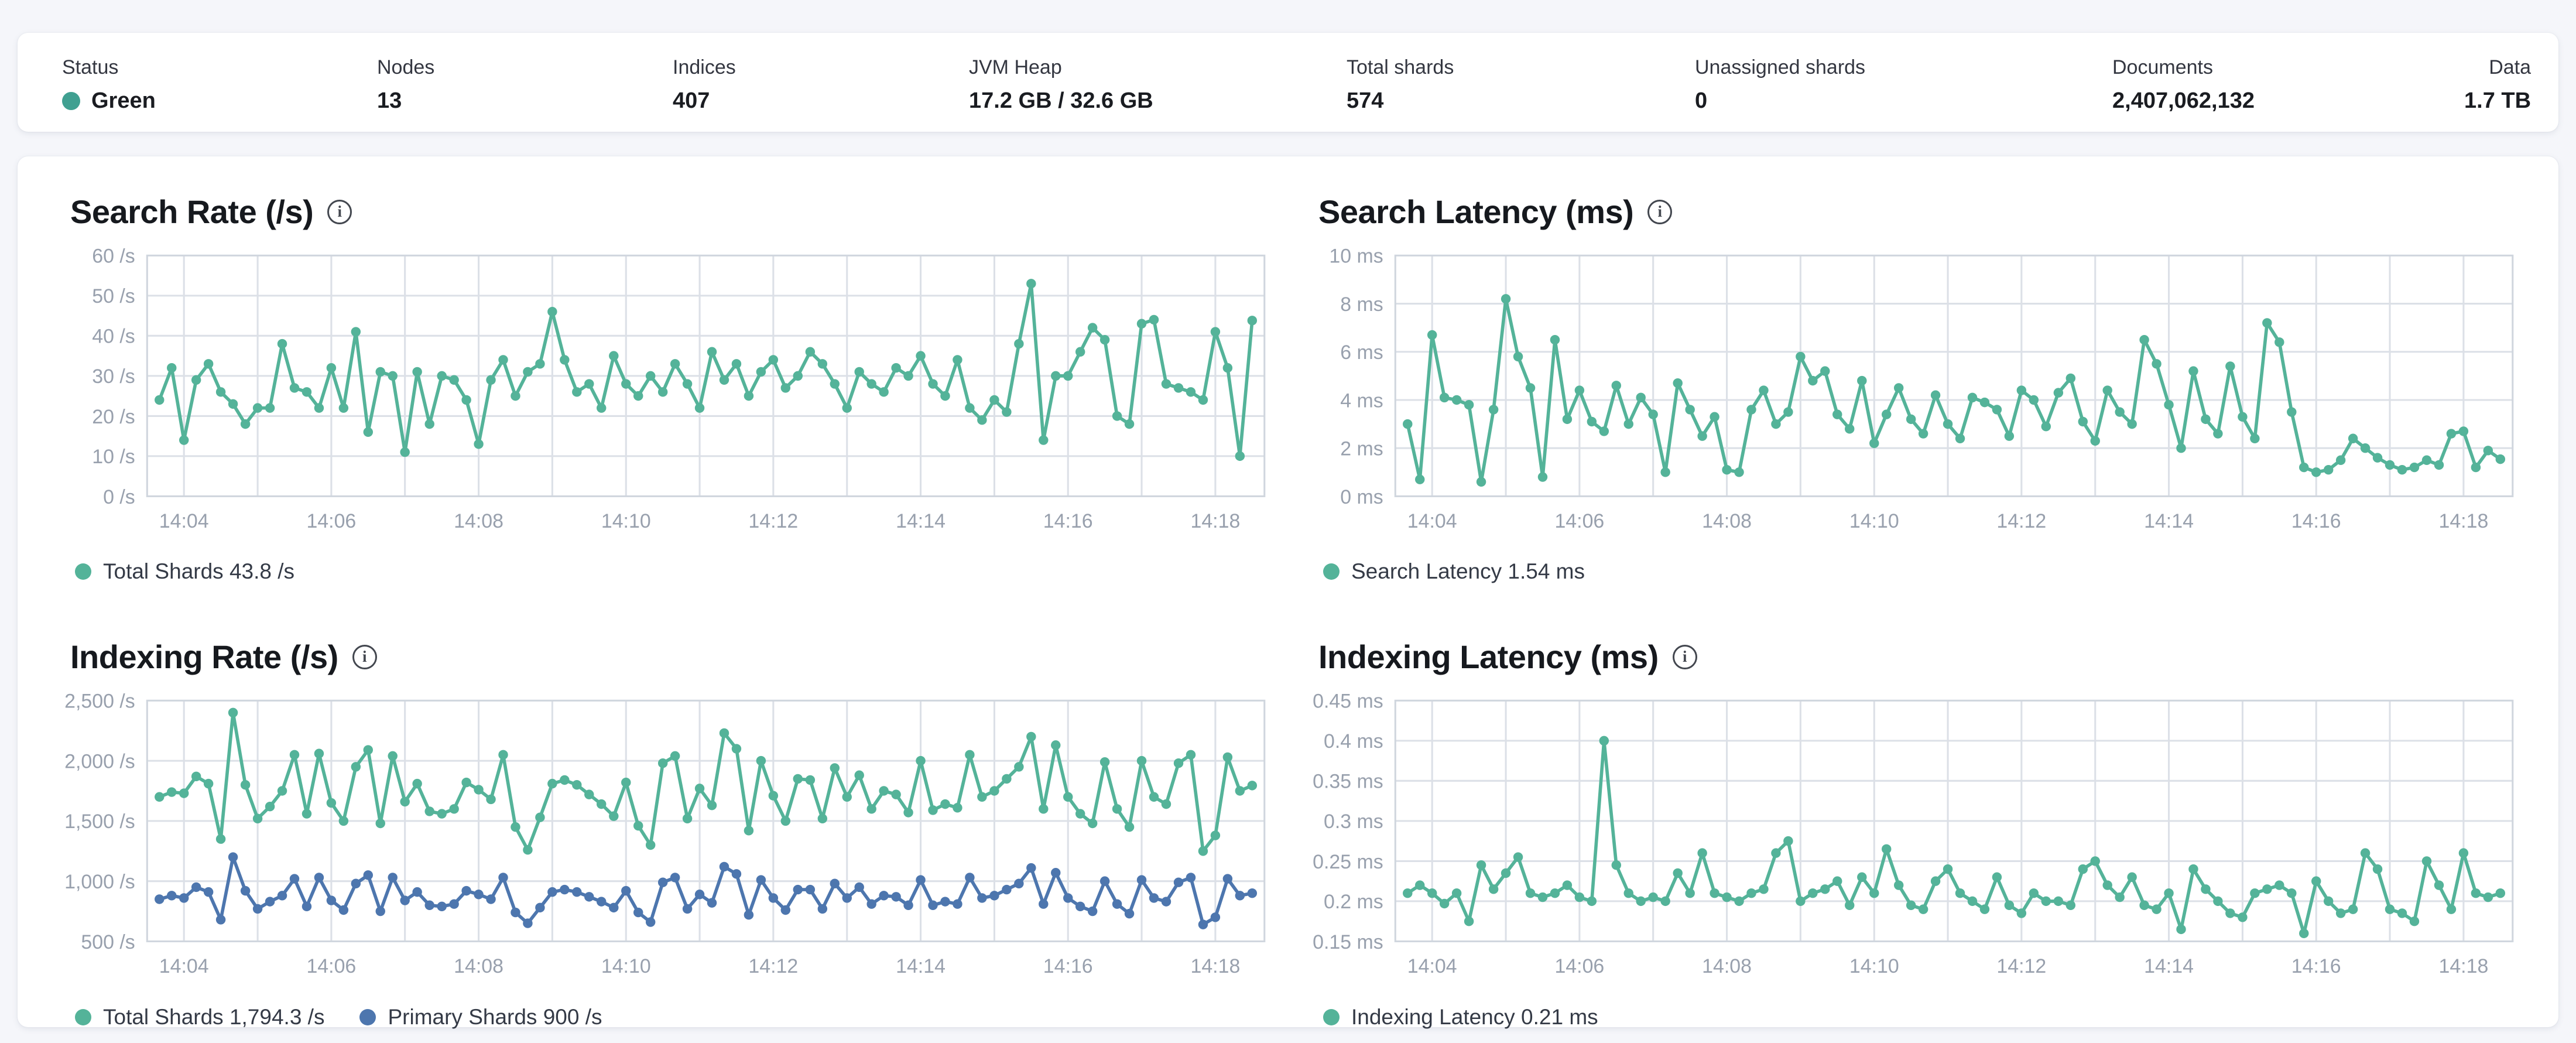 The image size is (2576, 1043). I want to click on plot-area, so click(706, 375).